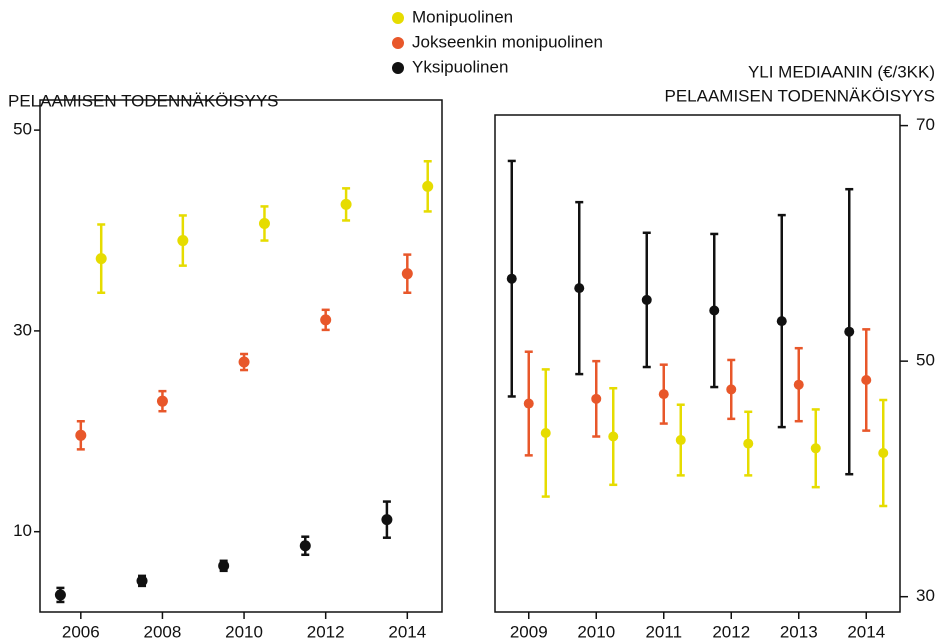 The image size is (942, 642). What do you see at coordinates (663, 631) in the screenshot?
I see `x-tick-label: 2011` at bounding box center [663, 631].